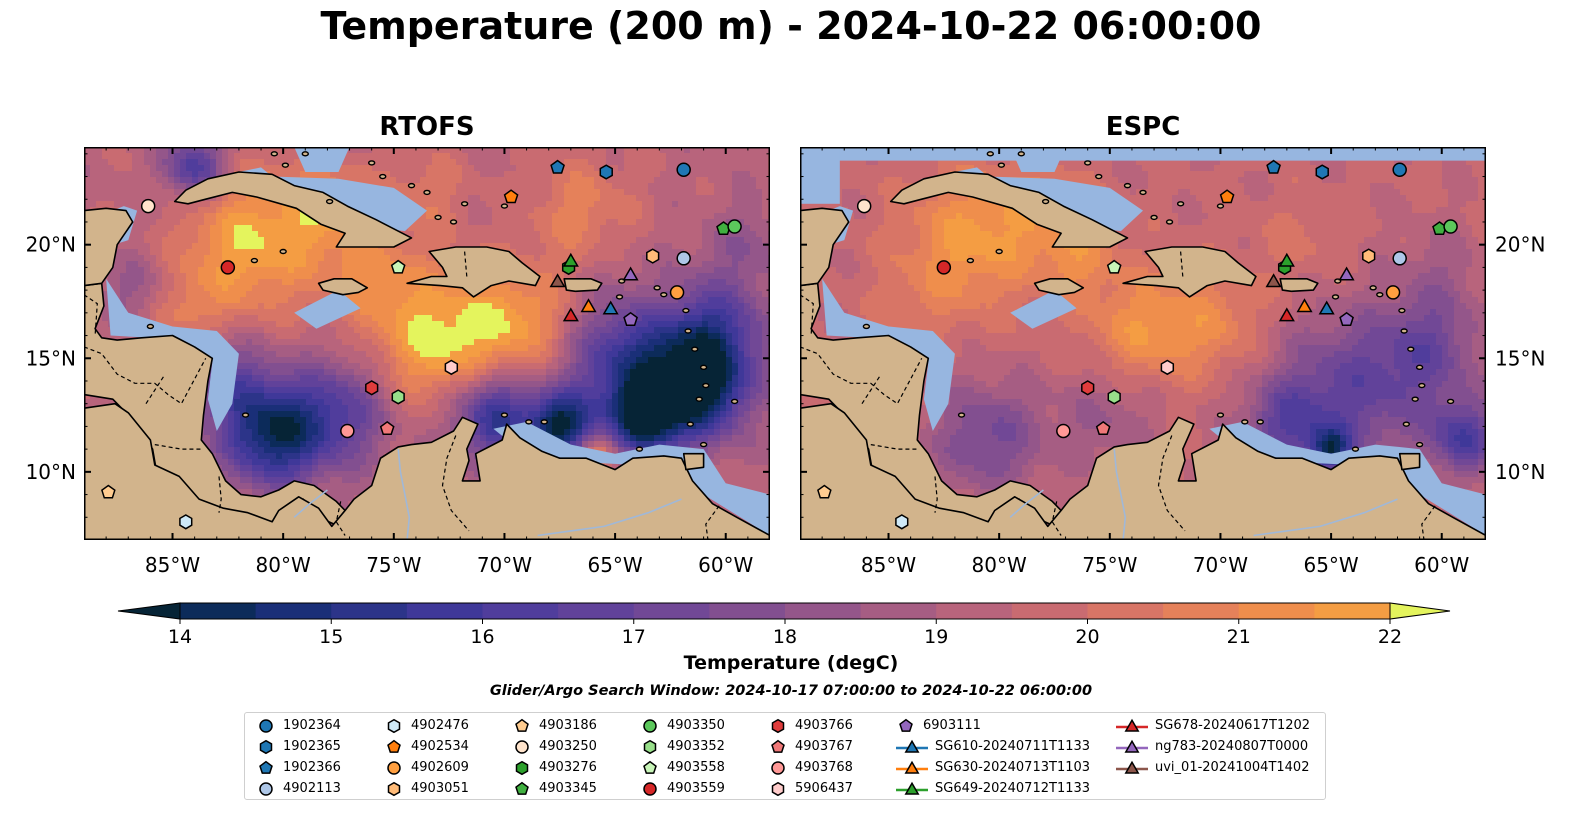  Describe the element at coordinates (614, 565) in the screenshot. I see `lon-tick-label: 65°W` at that location.